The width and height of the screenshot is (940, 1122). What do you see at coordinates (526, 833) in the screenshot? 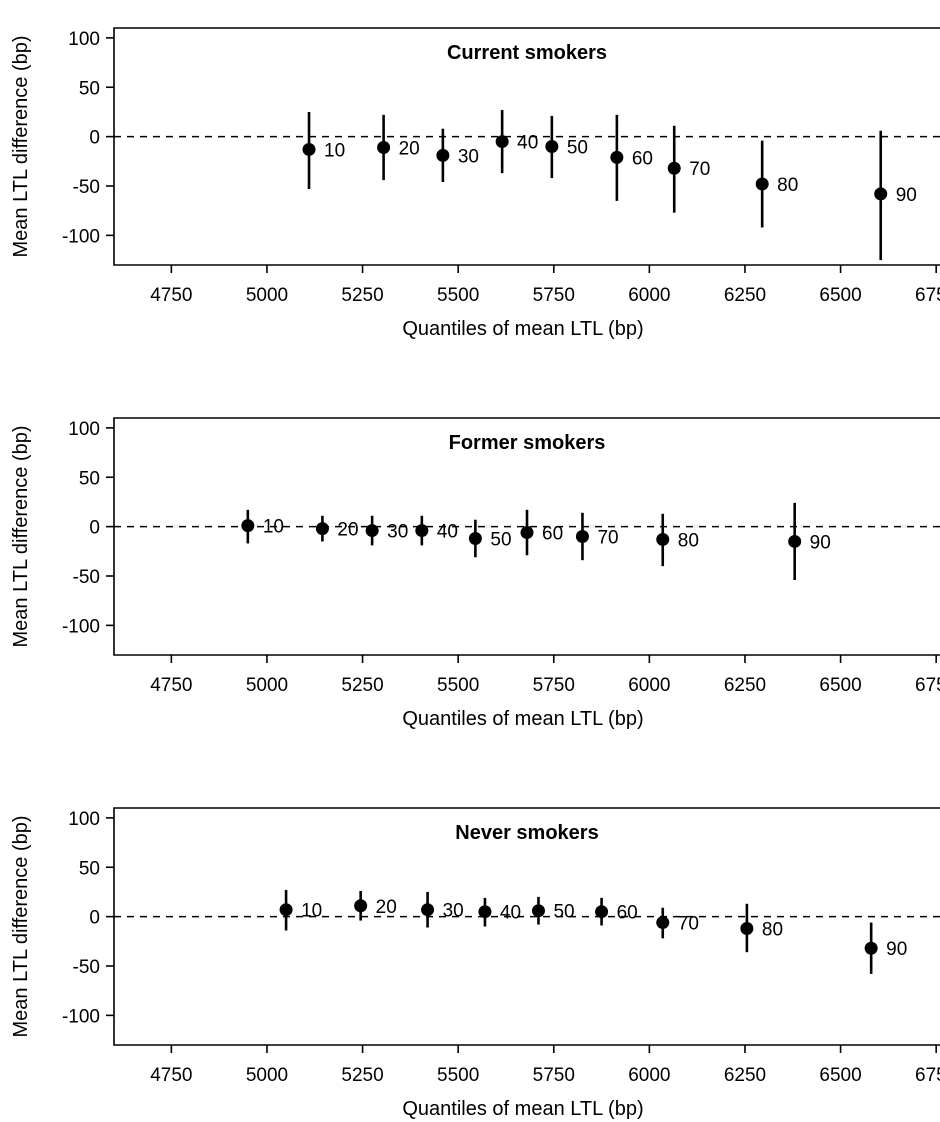
I see `panel-title: Never smokers` at bounding box center [526, 833].